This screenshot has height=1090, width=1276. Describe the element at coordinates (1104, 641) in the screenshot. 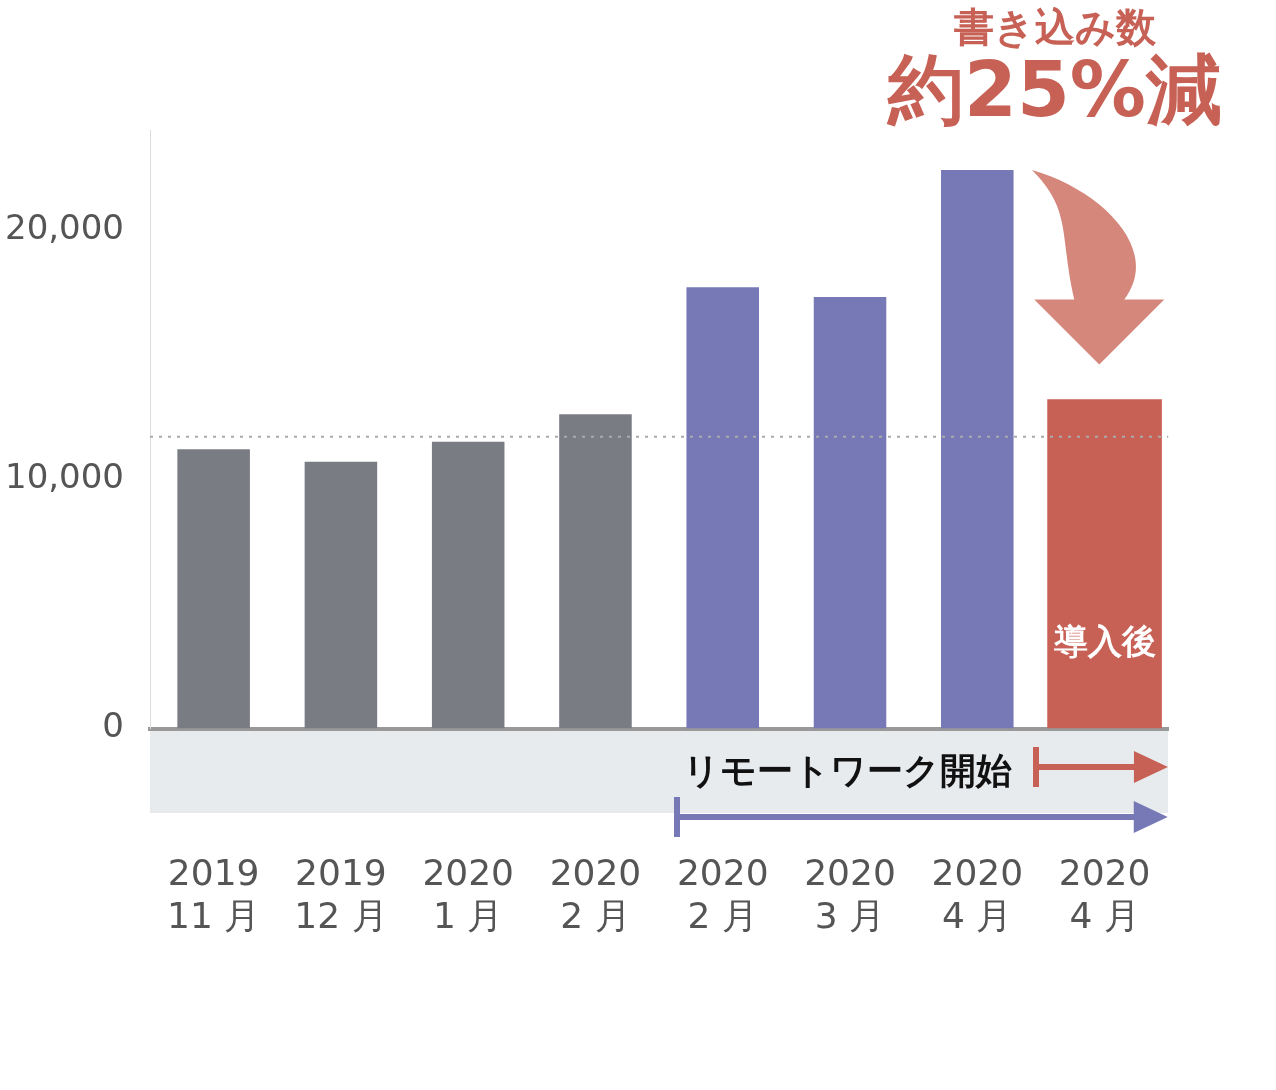

I see `annotation: 導入後` at that location.